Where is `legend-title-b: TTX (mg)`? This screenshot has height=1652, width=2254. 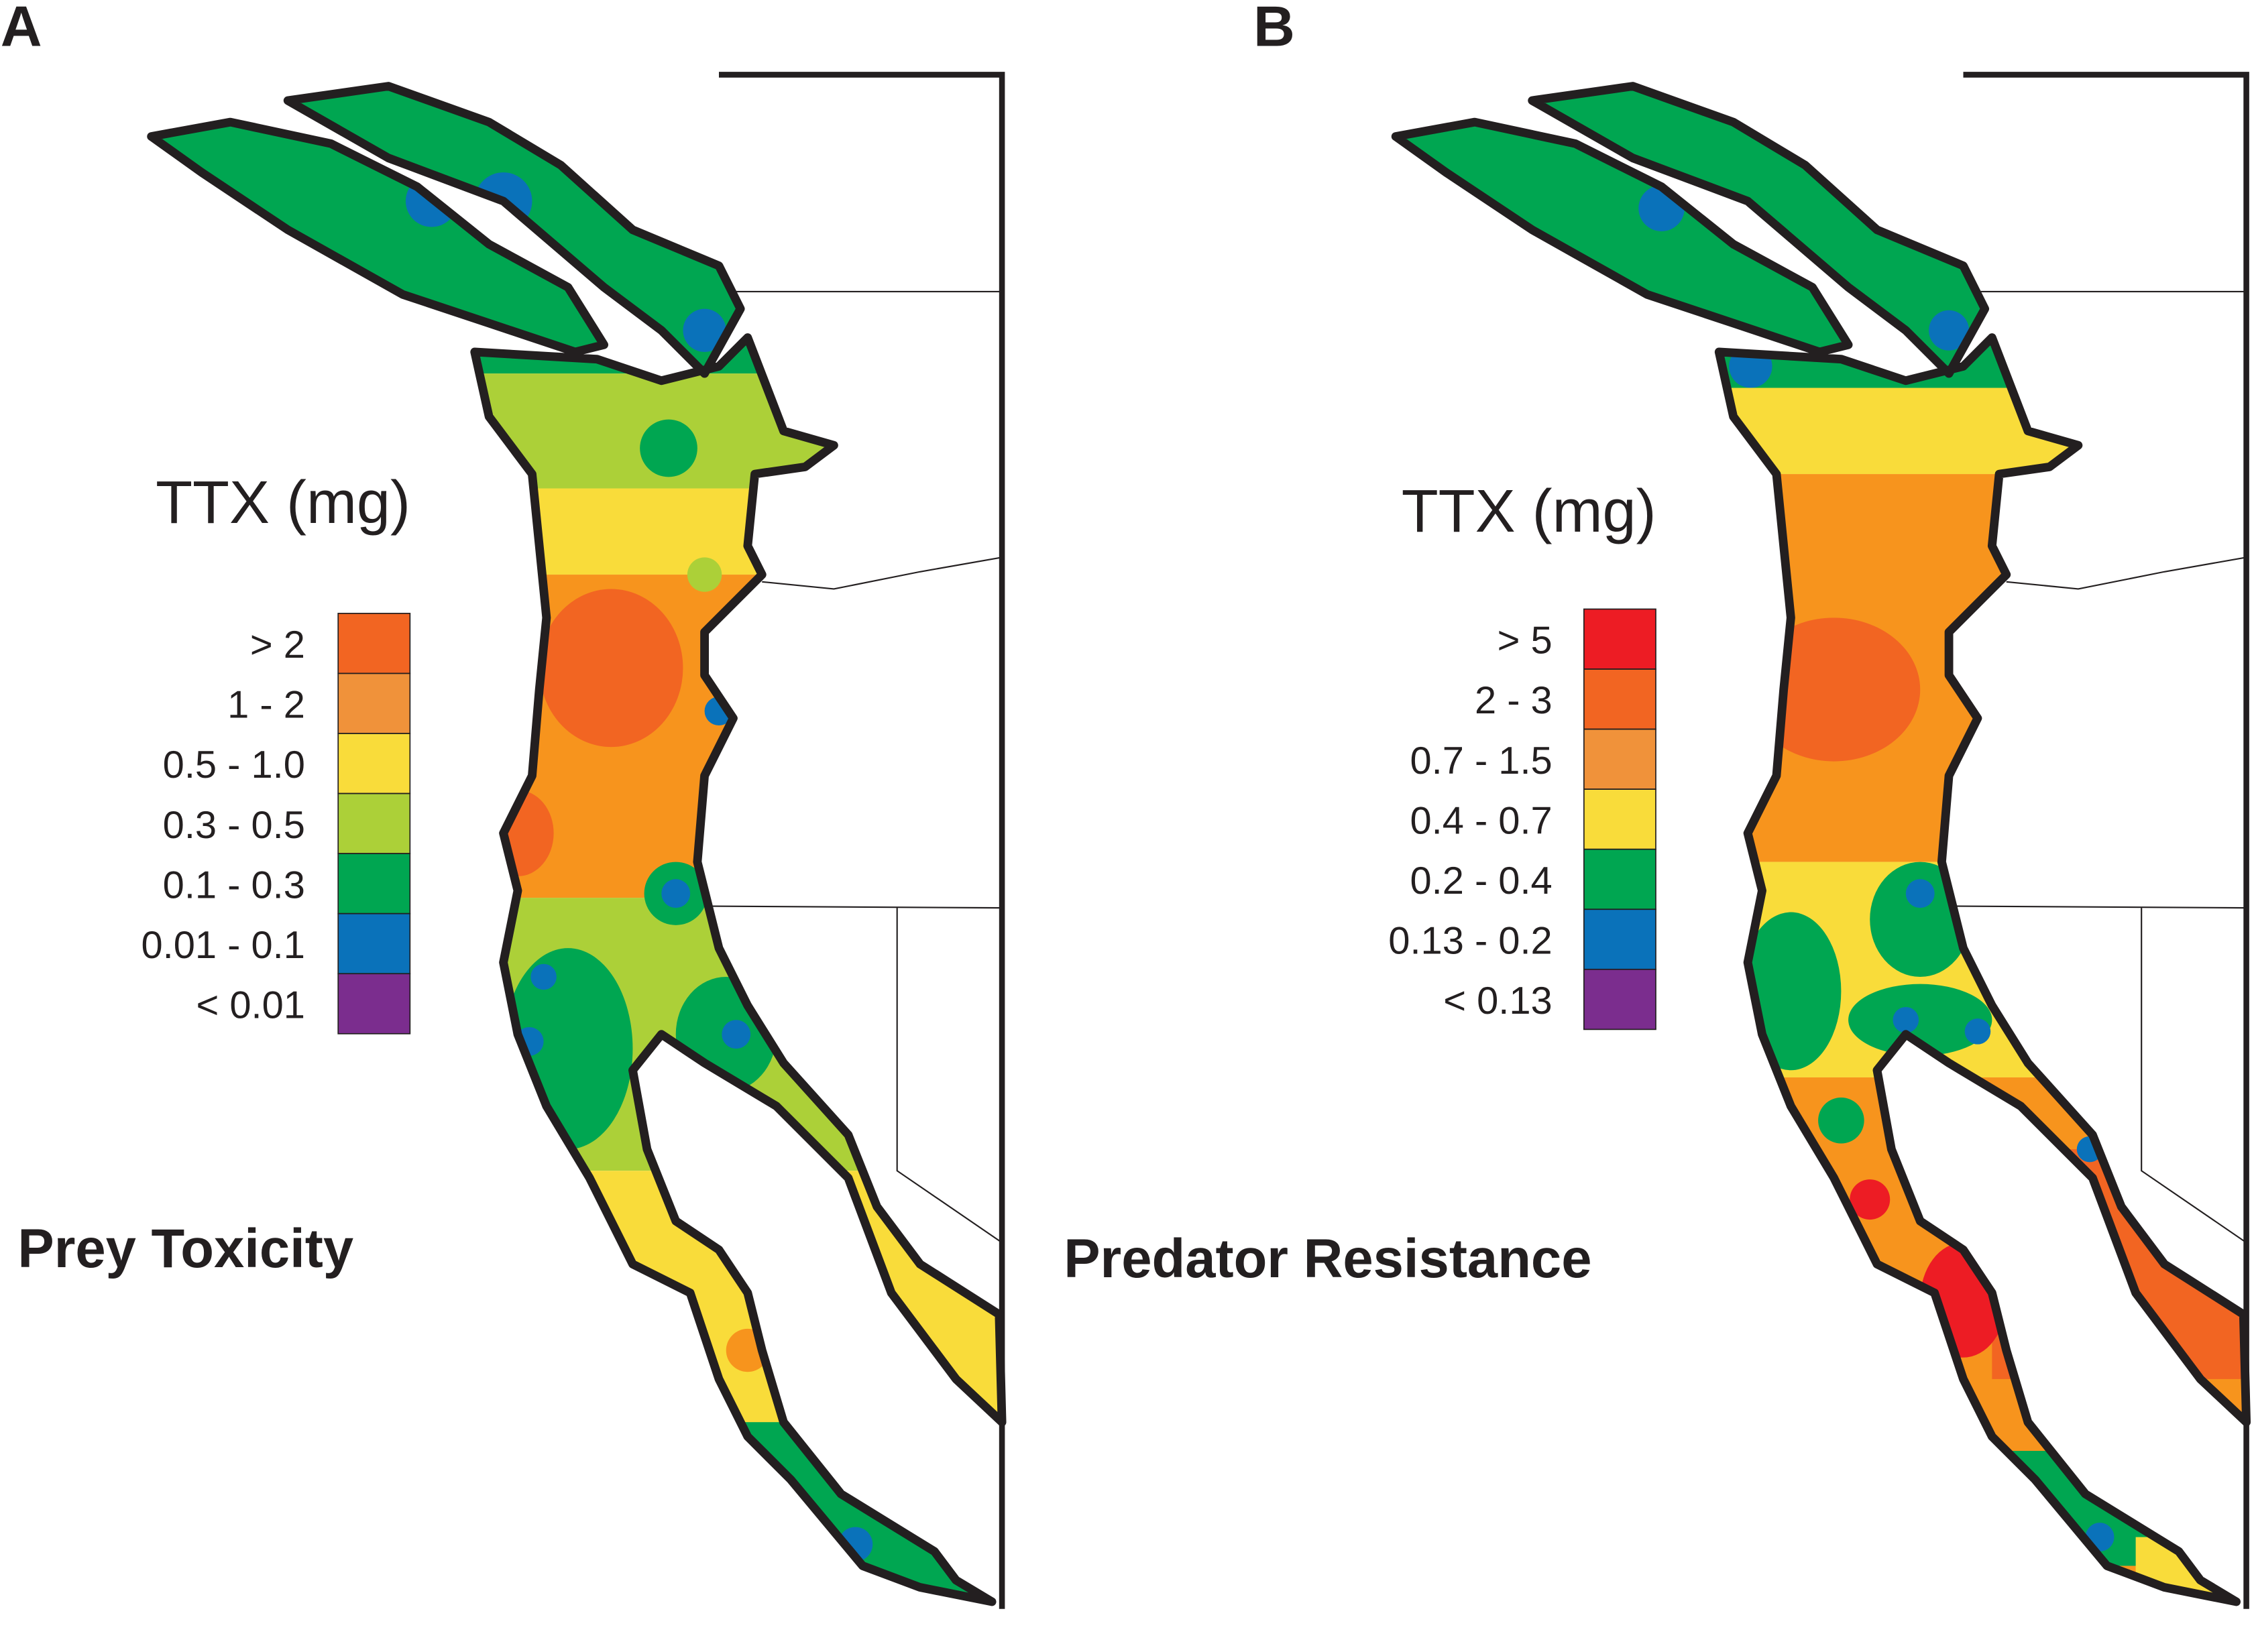 legend-title-b: TTX (mg) is located at coordinates (1529, 511).